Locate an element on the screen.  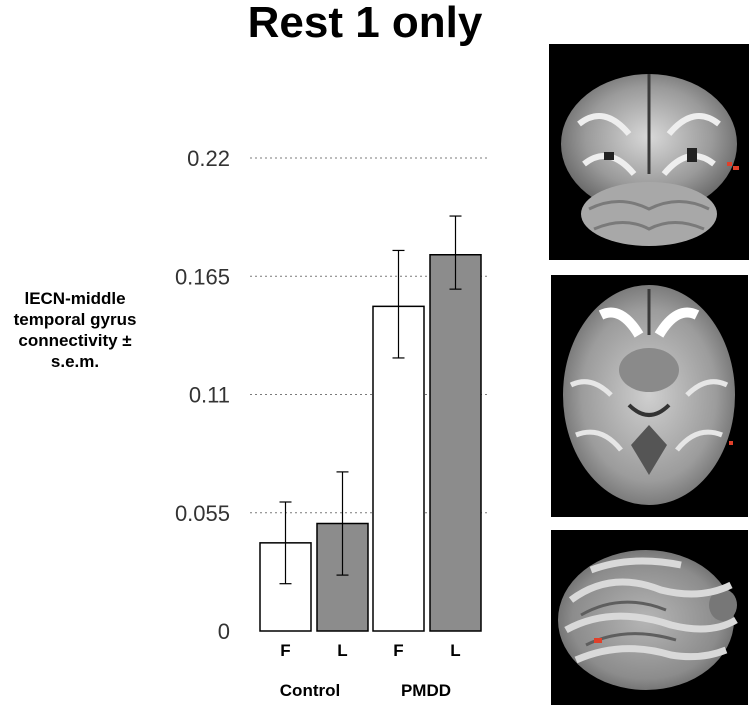
y-axis-label-line: temporal gyrus is located at coordinates (75, 319).